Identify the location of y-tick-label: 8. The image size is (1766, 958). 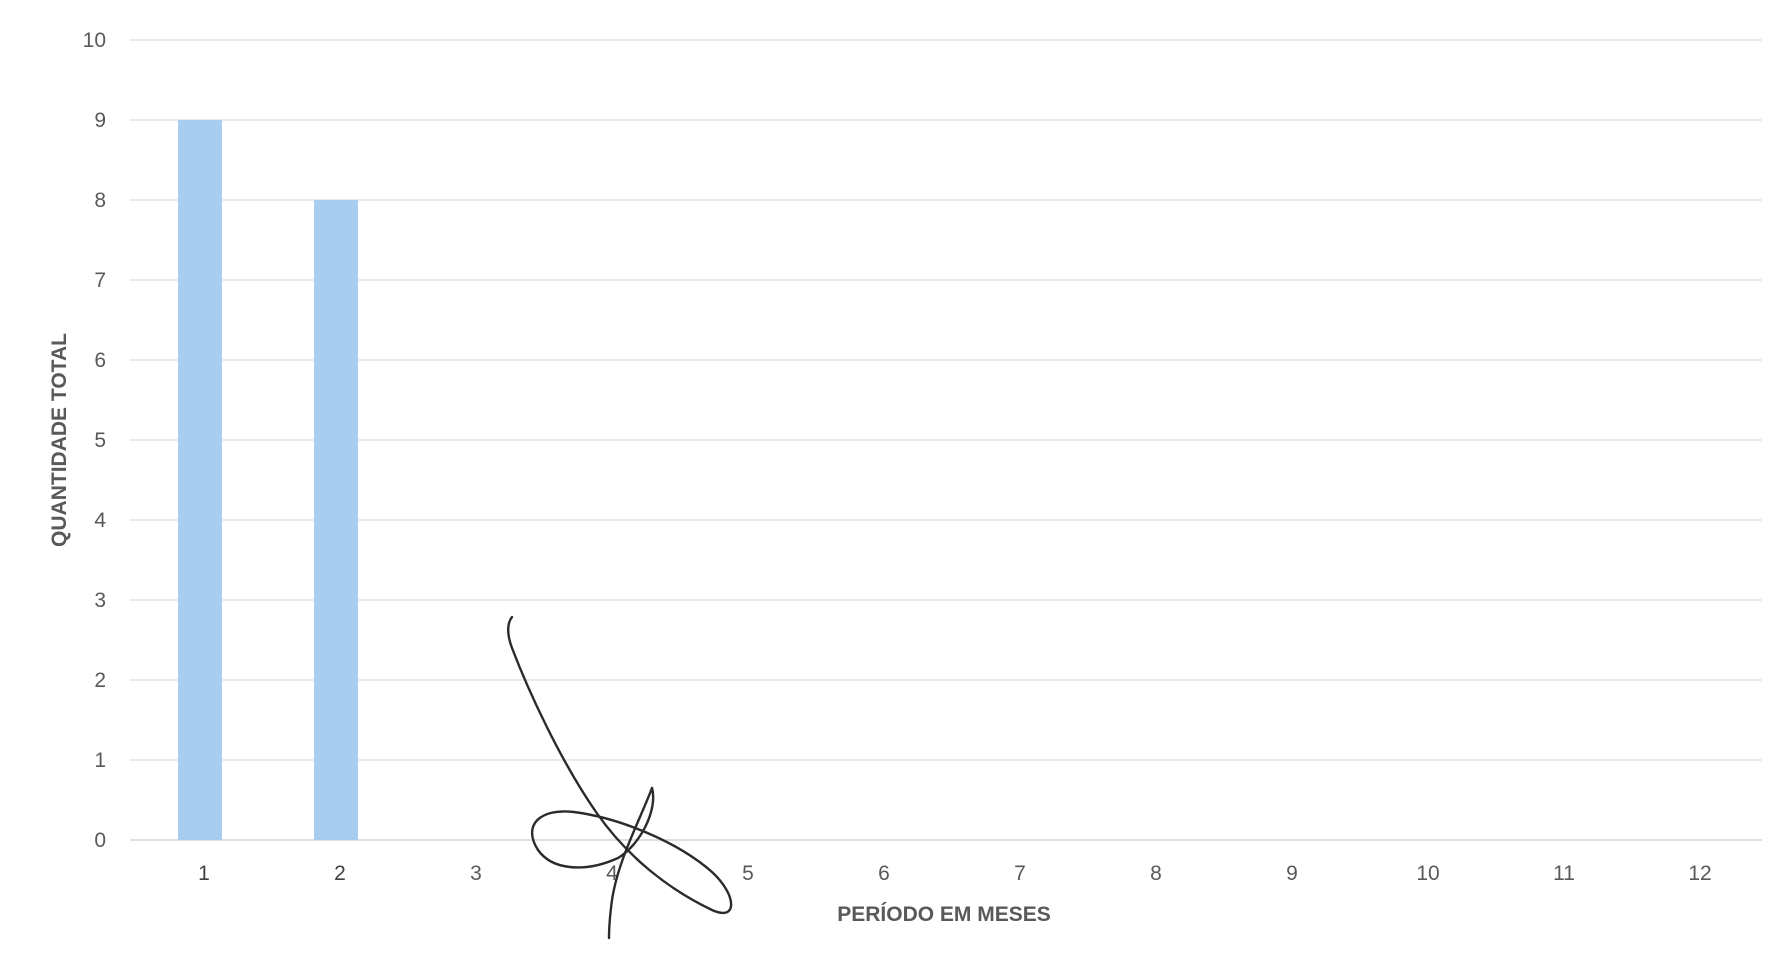
(100, 200).